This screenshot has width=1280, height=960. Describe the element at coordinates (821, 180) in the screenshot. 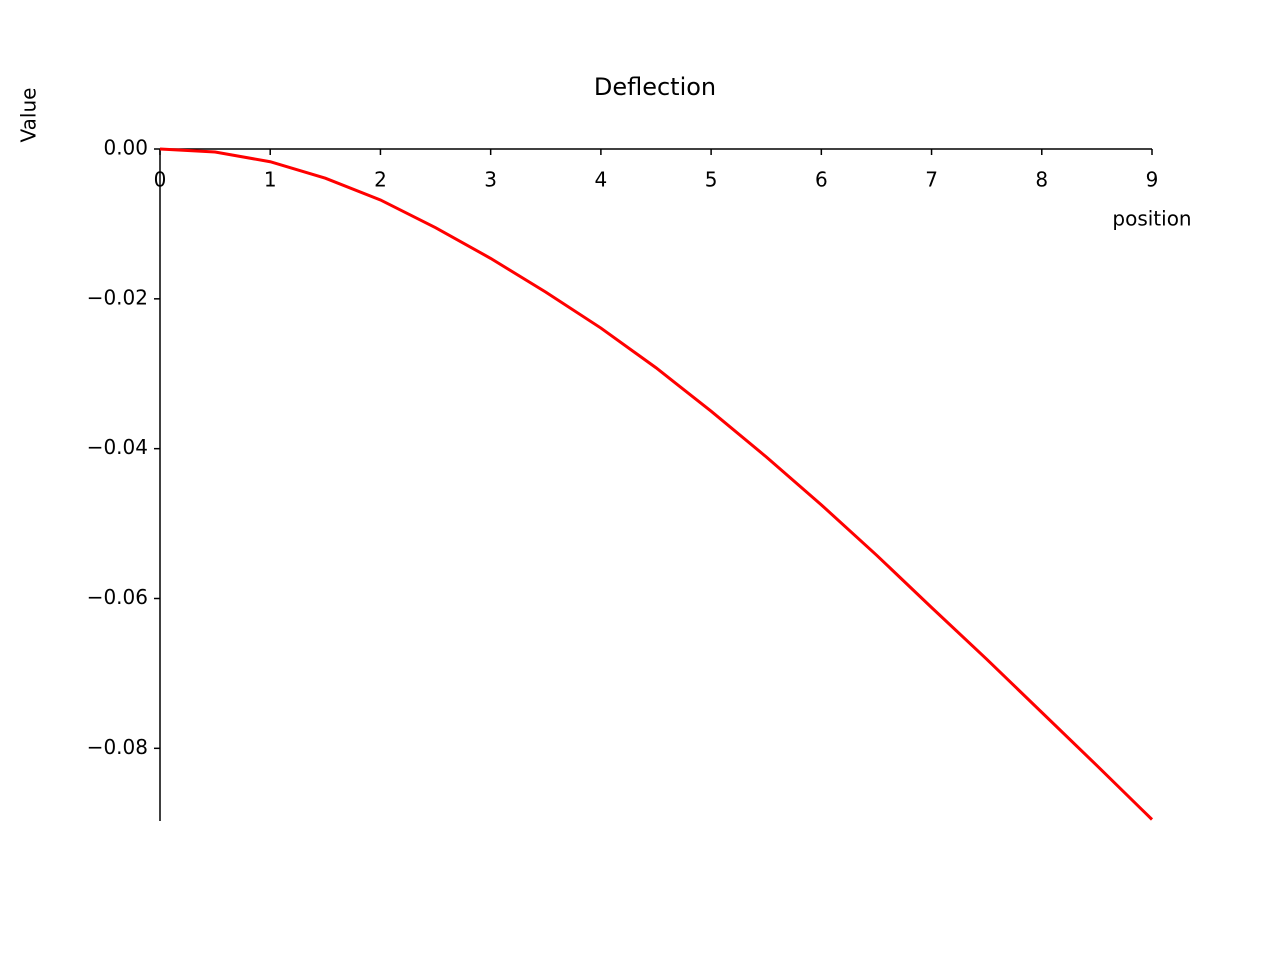

I see `x-tick-label: 6` at that location.